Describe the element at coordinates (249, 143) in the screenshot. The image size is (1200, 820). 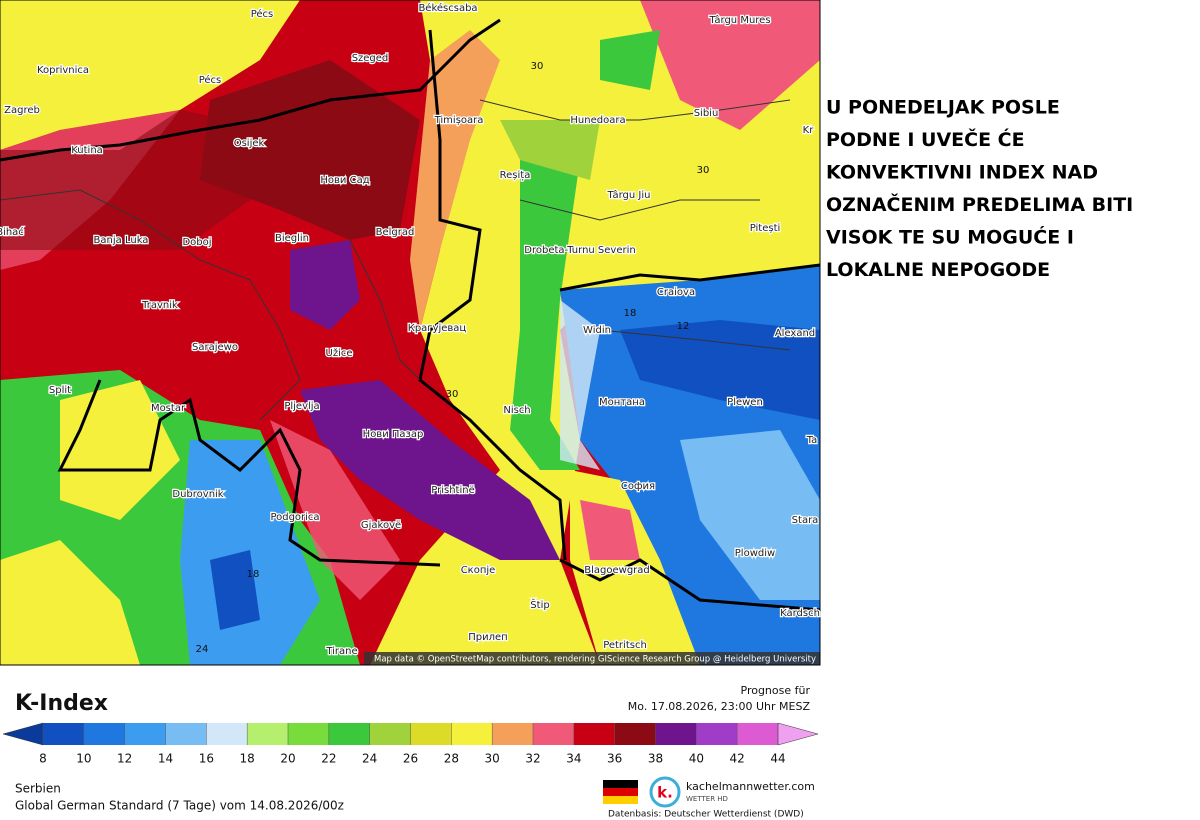
I see `city-label: Osijek` at that location.